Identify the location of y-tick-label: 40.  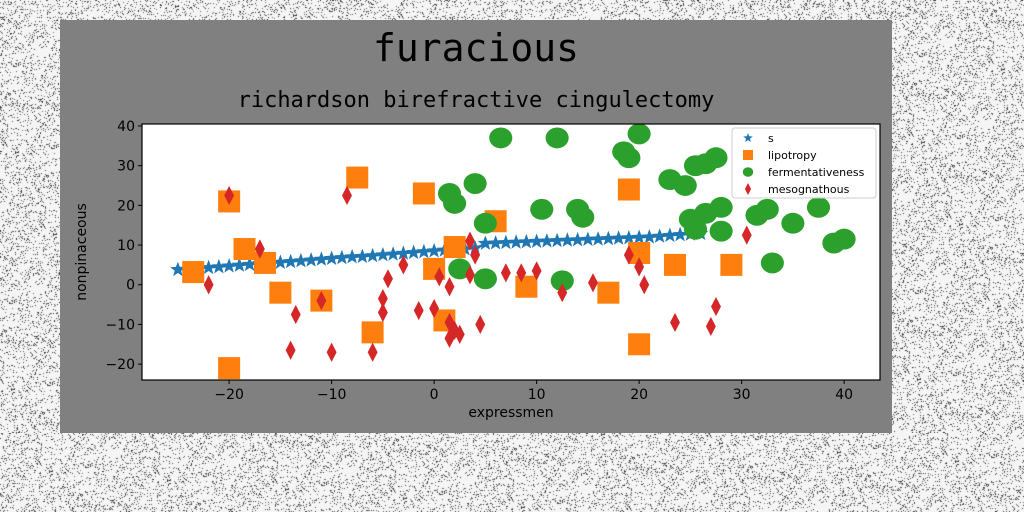
(126, 127).